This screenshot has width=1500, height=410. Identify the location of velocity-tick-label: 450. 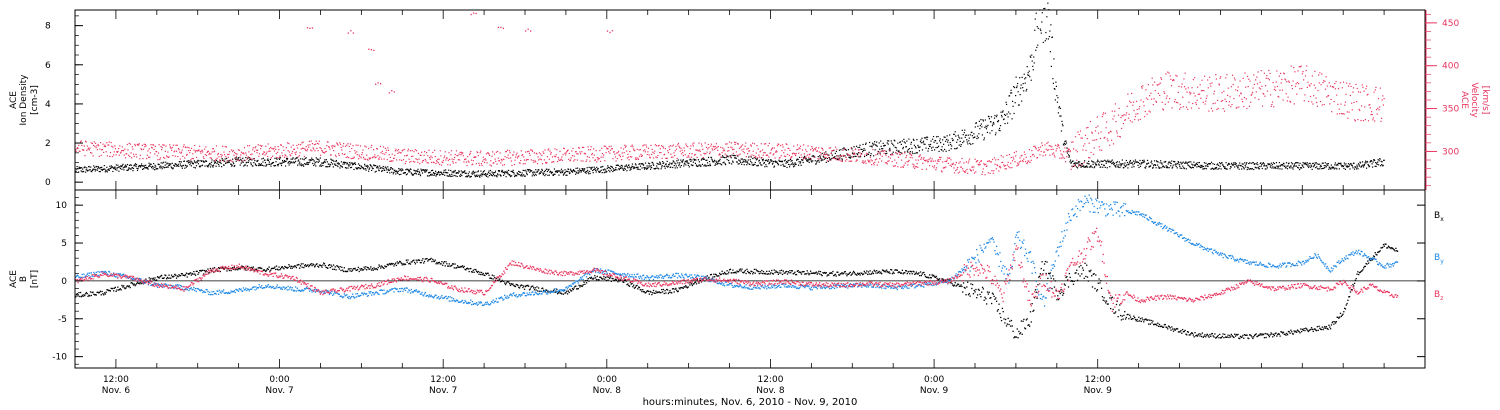
(1450, 24).